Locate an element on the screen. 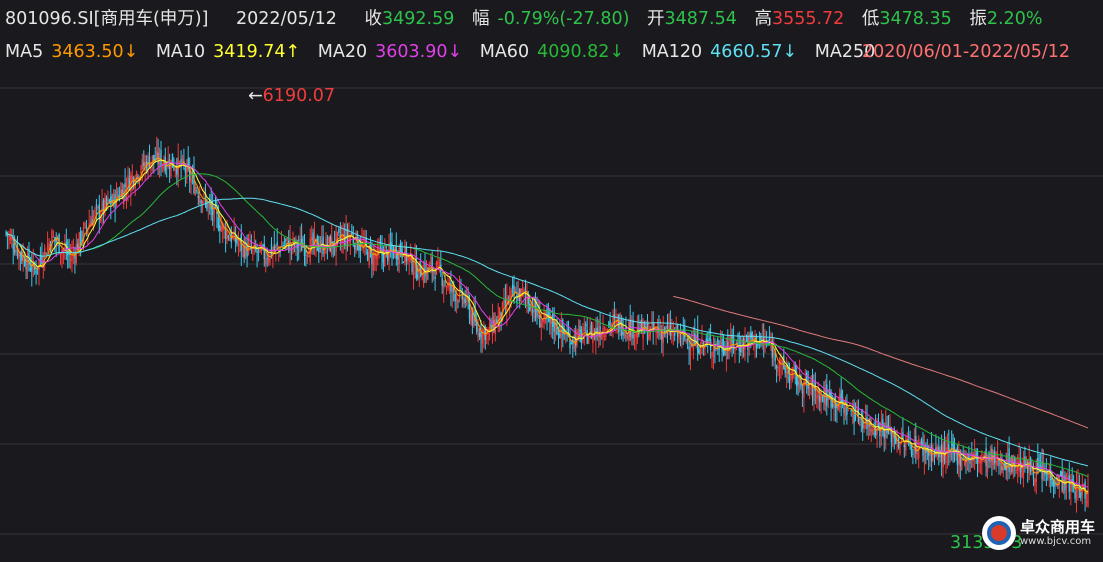  amplitude-label: 振 is located at coordinates (978, 19).